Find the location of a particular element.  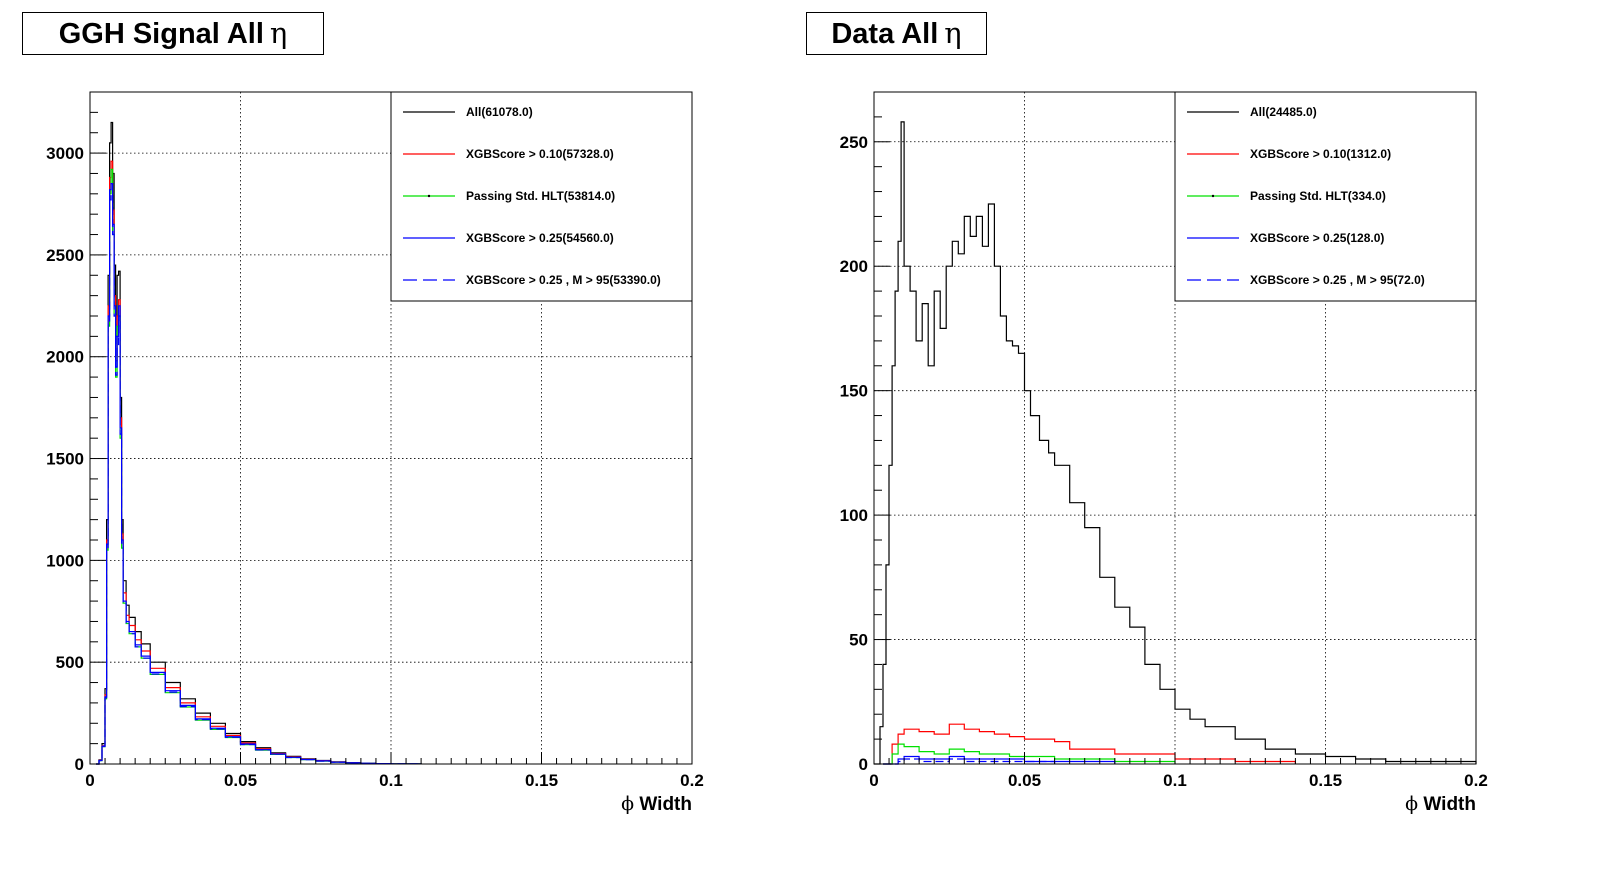

left-legend-label-0: All(61078.0) is located at coordinates (499, 112).